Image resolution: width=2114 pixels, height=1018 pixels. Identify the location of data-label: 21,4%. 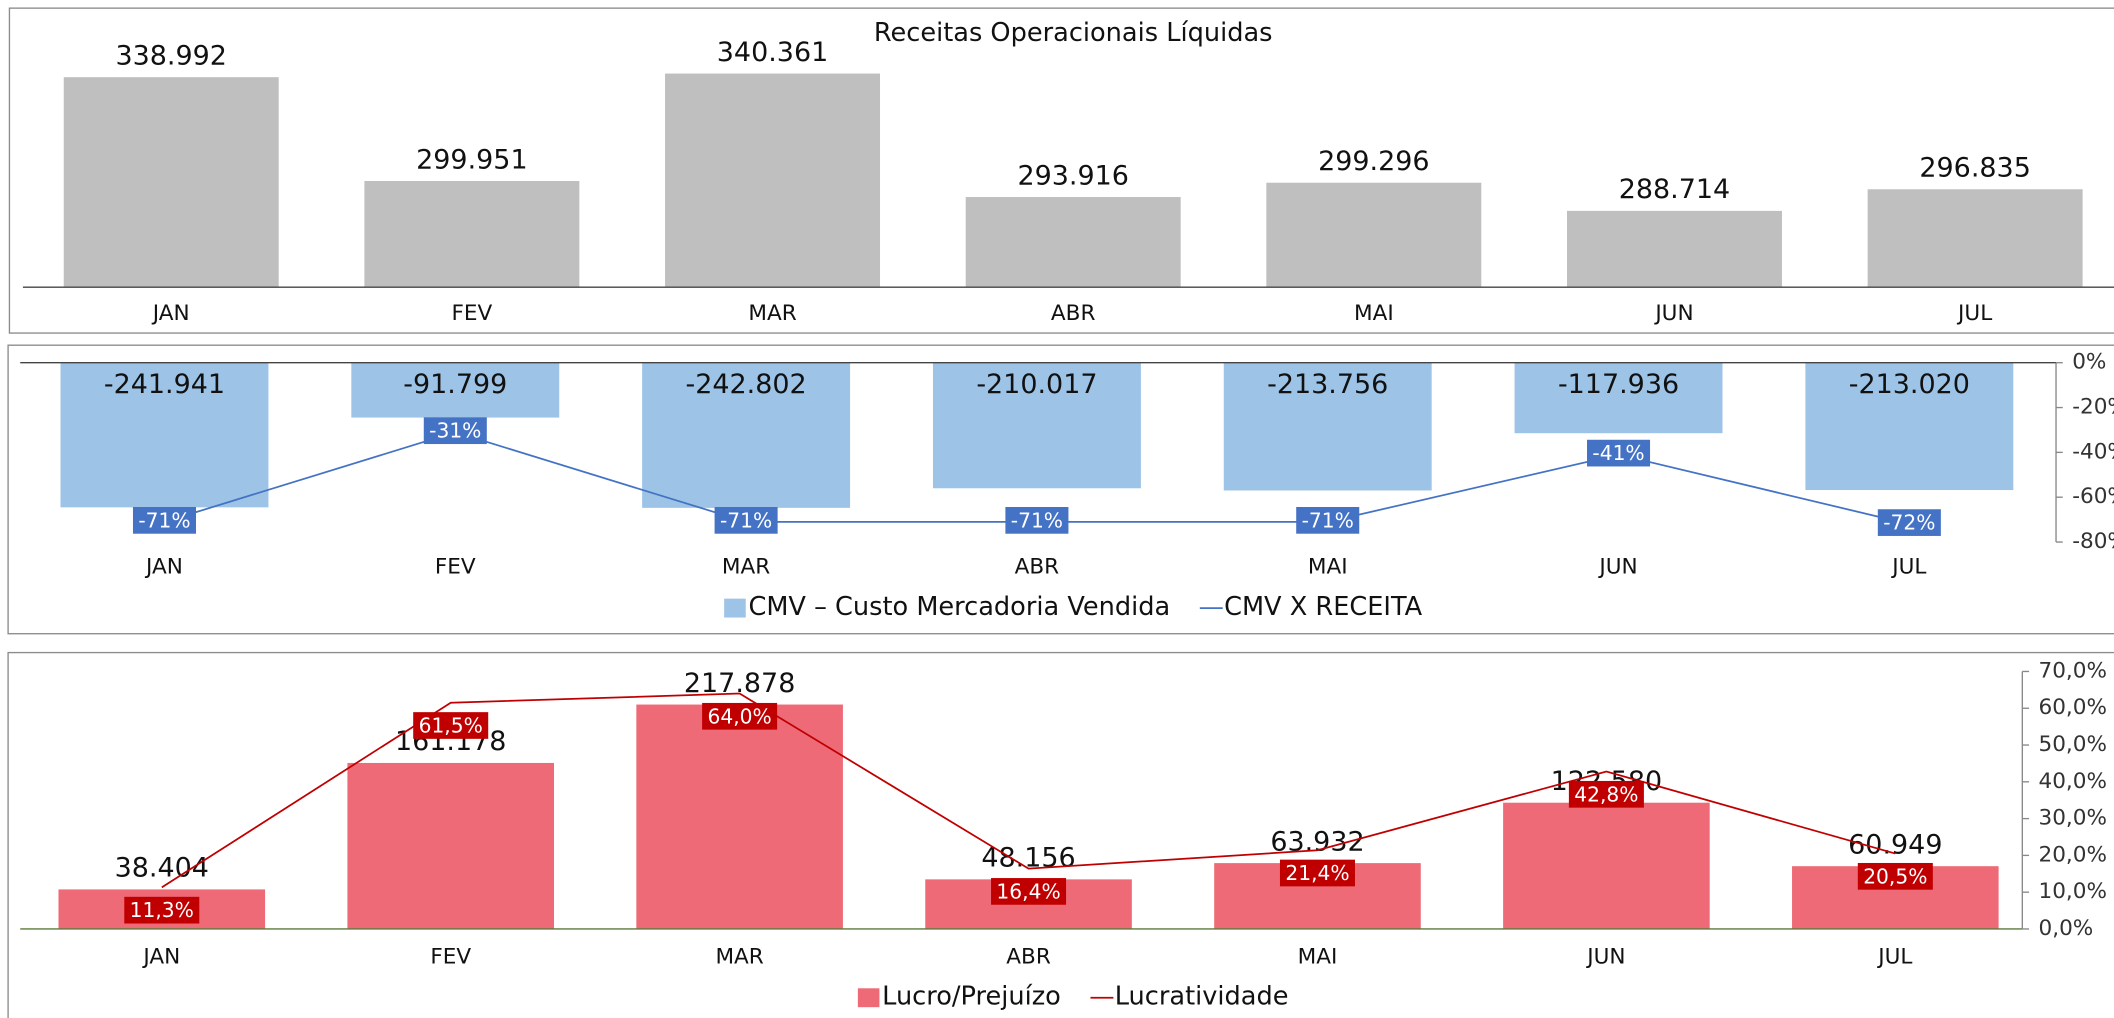
(1317, 873).